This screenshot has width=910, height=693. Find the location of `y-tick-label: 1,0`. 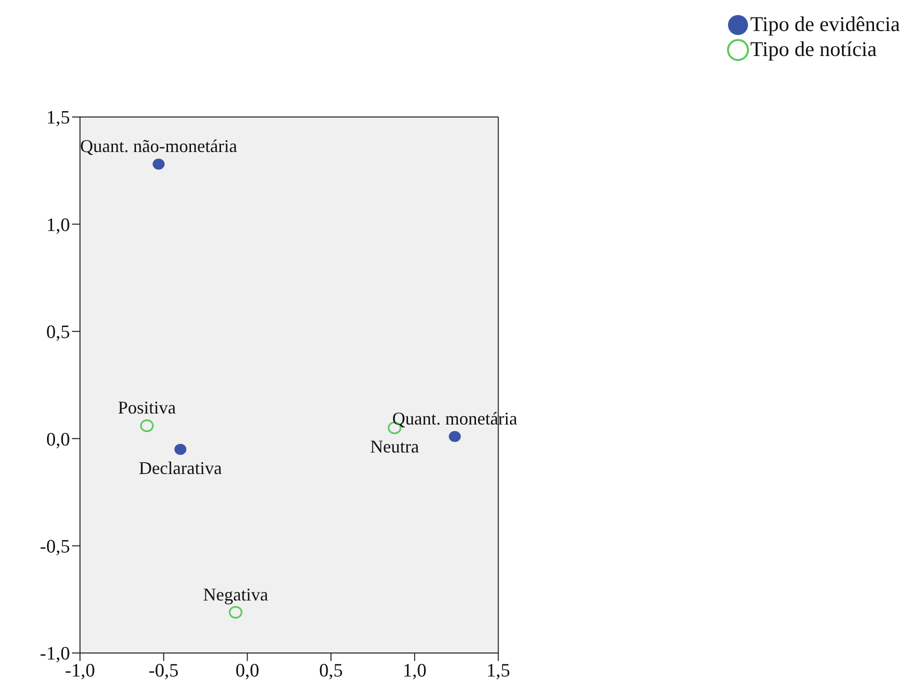

y-tick-label: 1,0 is located at coordinates (58, 225).